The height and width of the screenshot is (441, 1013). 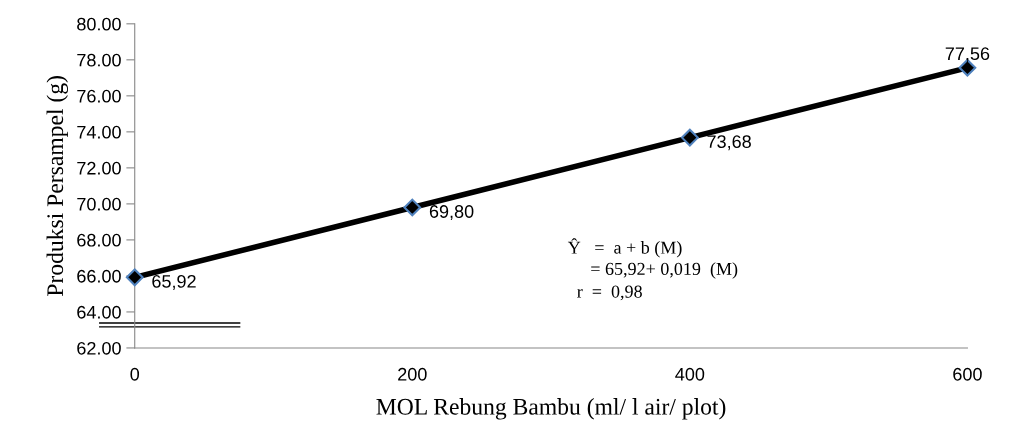 What do you see at coordinates (412, 374) in the screenshot?
I see `x-tick-label: 200` at bounding box center [412, 374].